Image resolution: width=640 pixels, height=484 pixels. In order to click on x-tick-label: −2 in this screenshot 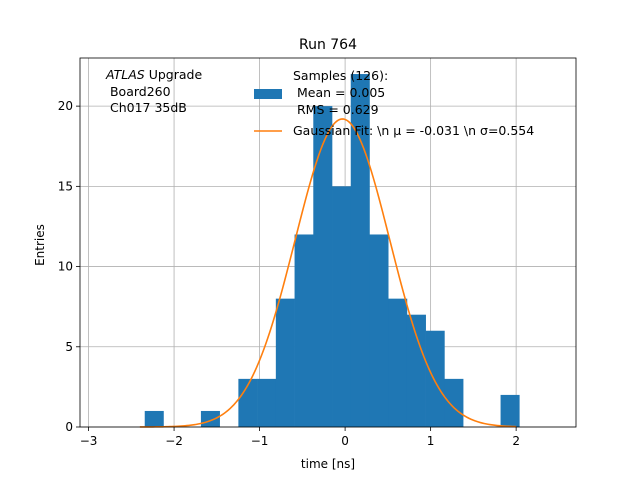, I will do `click(174, 441)`.